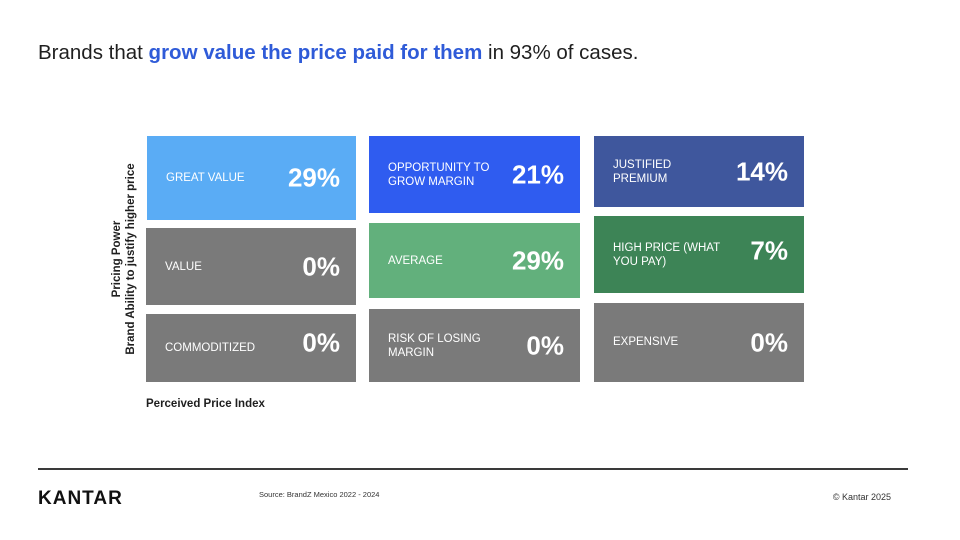 The width and height of the screenshot is (960, 540). I want to click on cell-percentage: 14%, so click(761, 171).